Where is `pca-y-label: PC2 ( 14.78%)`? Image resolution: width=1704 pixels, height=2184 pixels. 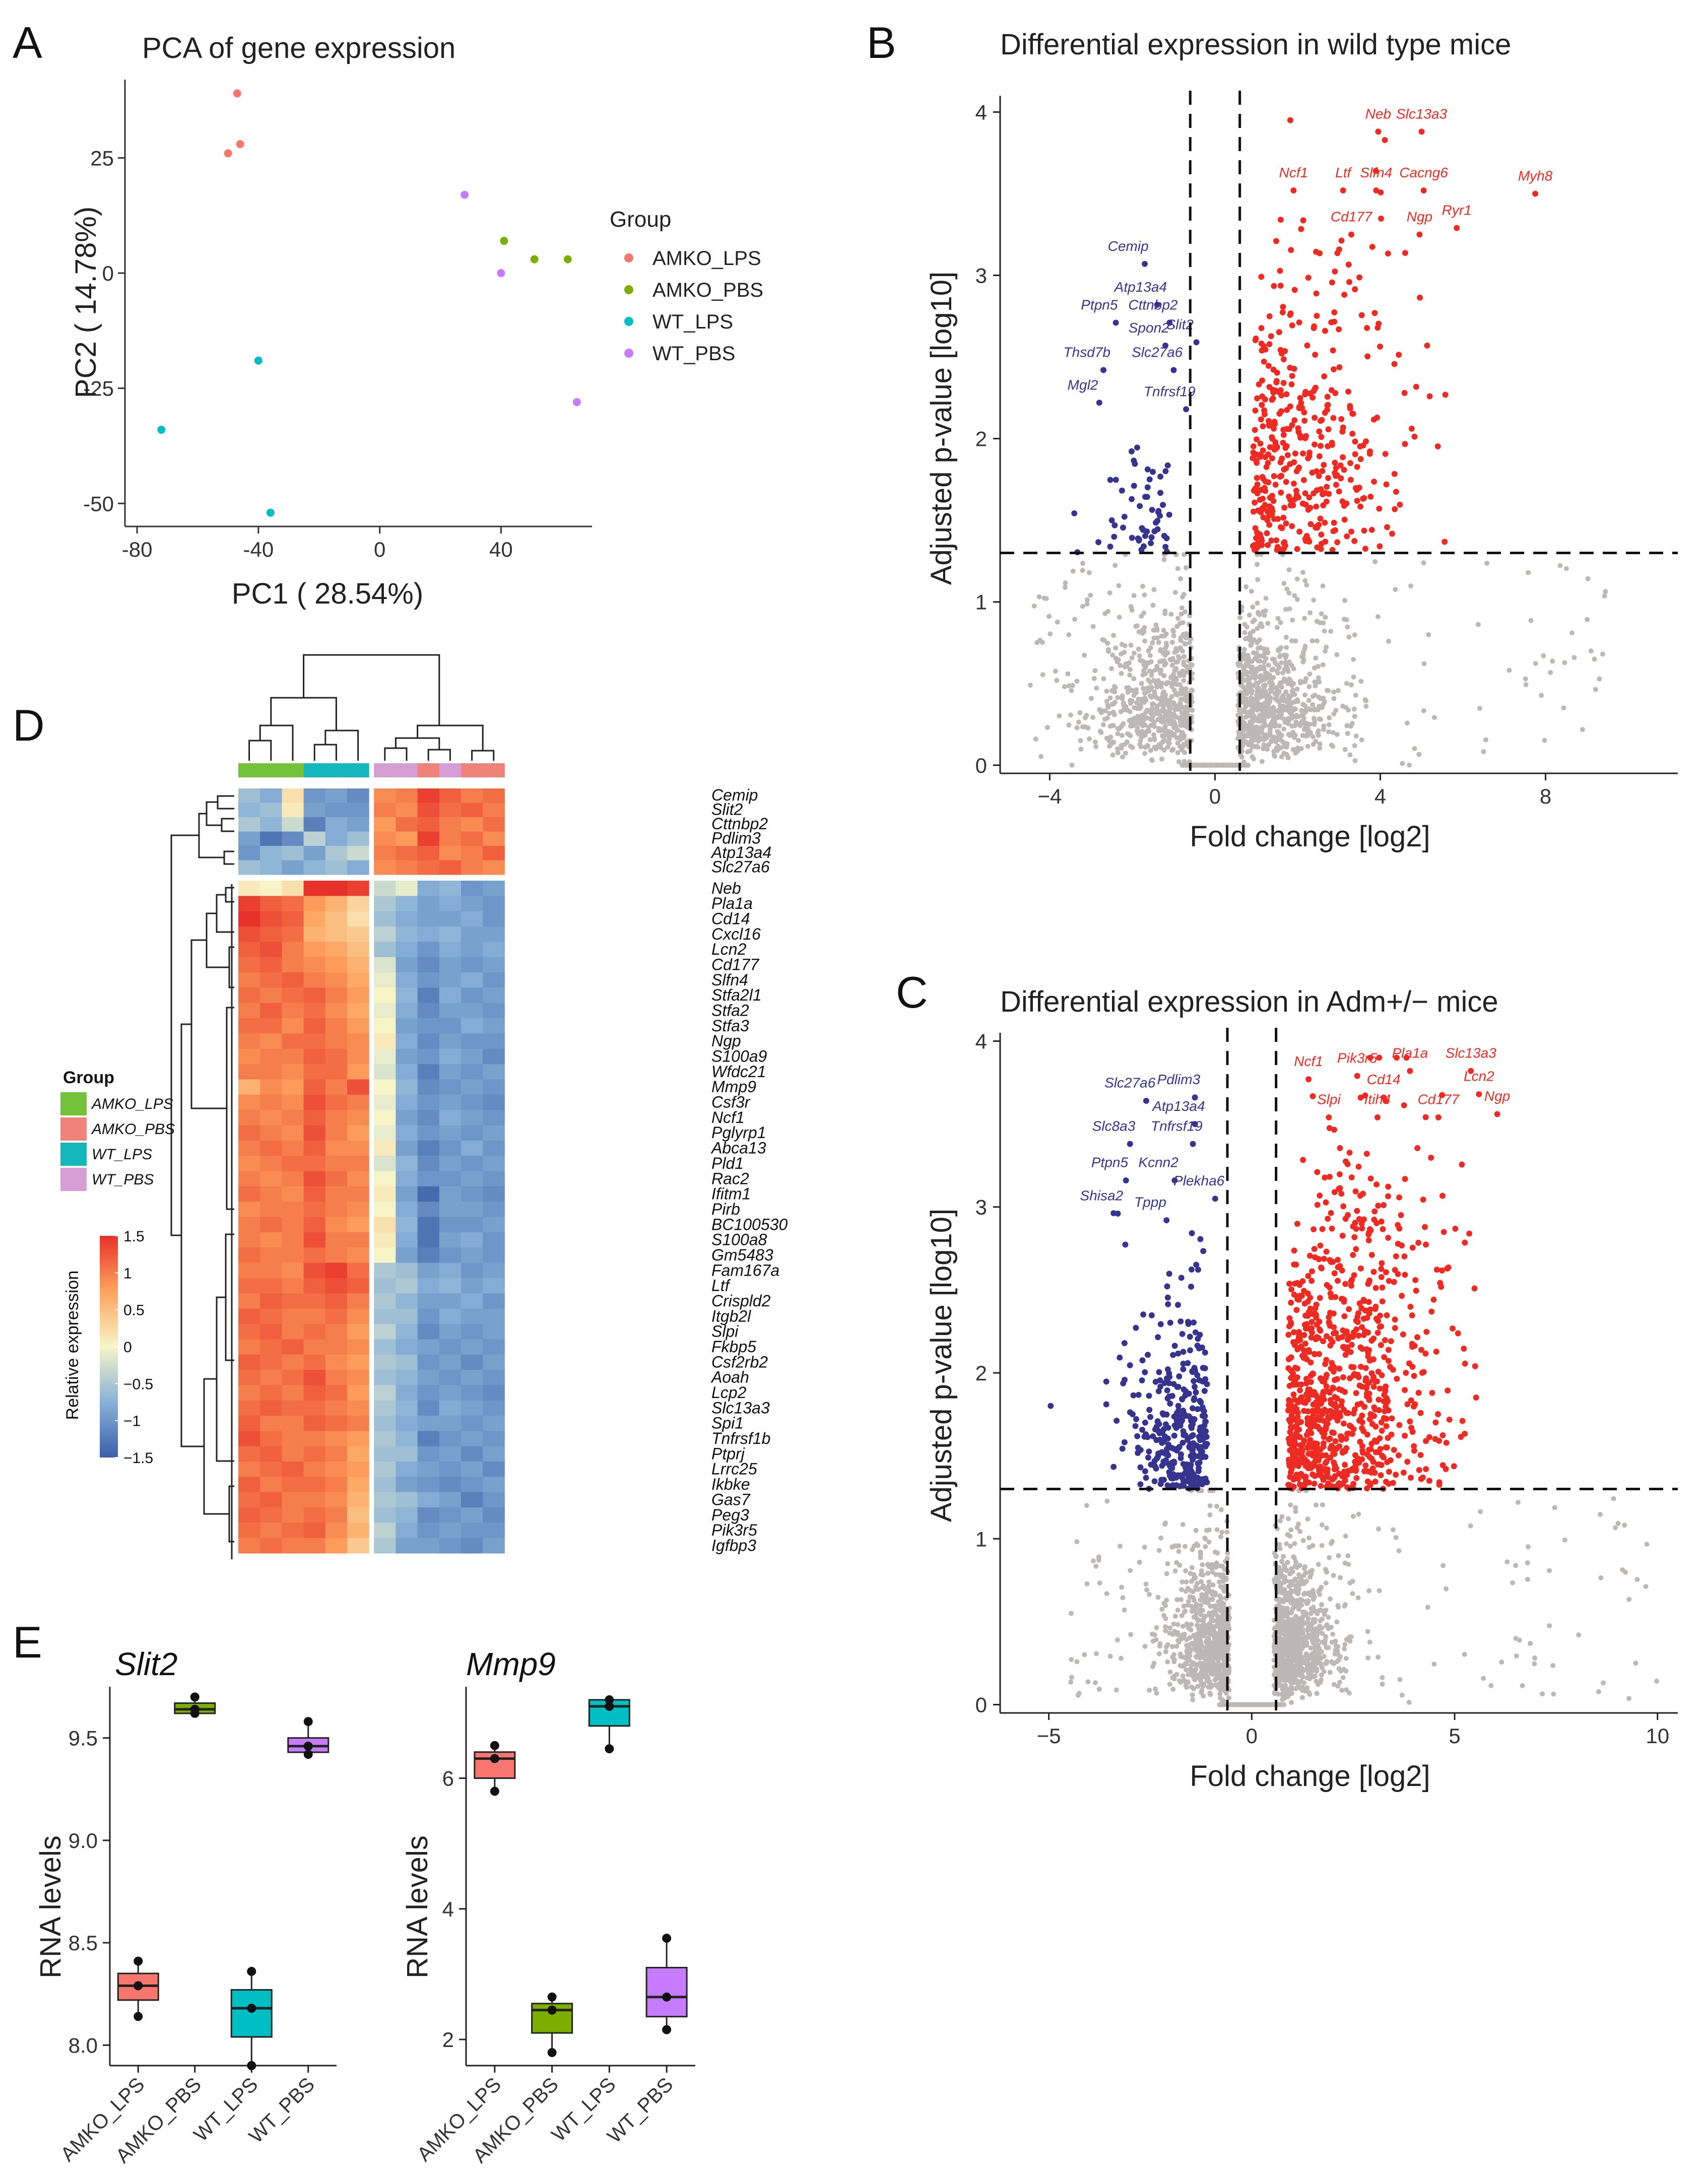
pca-y-label: PC2 ( 14.78%) is located at coordinates (86, 302).